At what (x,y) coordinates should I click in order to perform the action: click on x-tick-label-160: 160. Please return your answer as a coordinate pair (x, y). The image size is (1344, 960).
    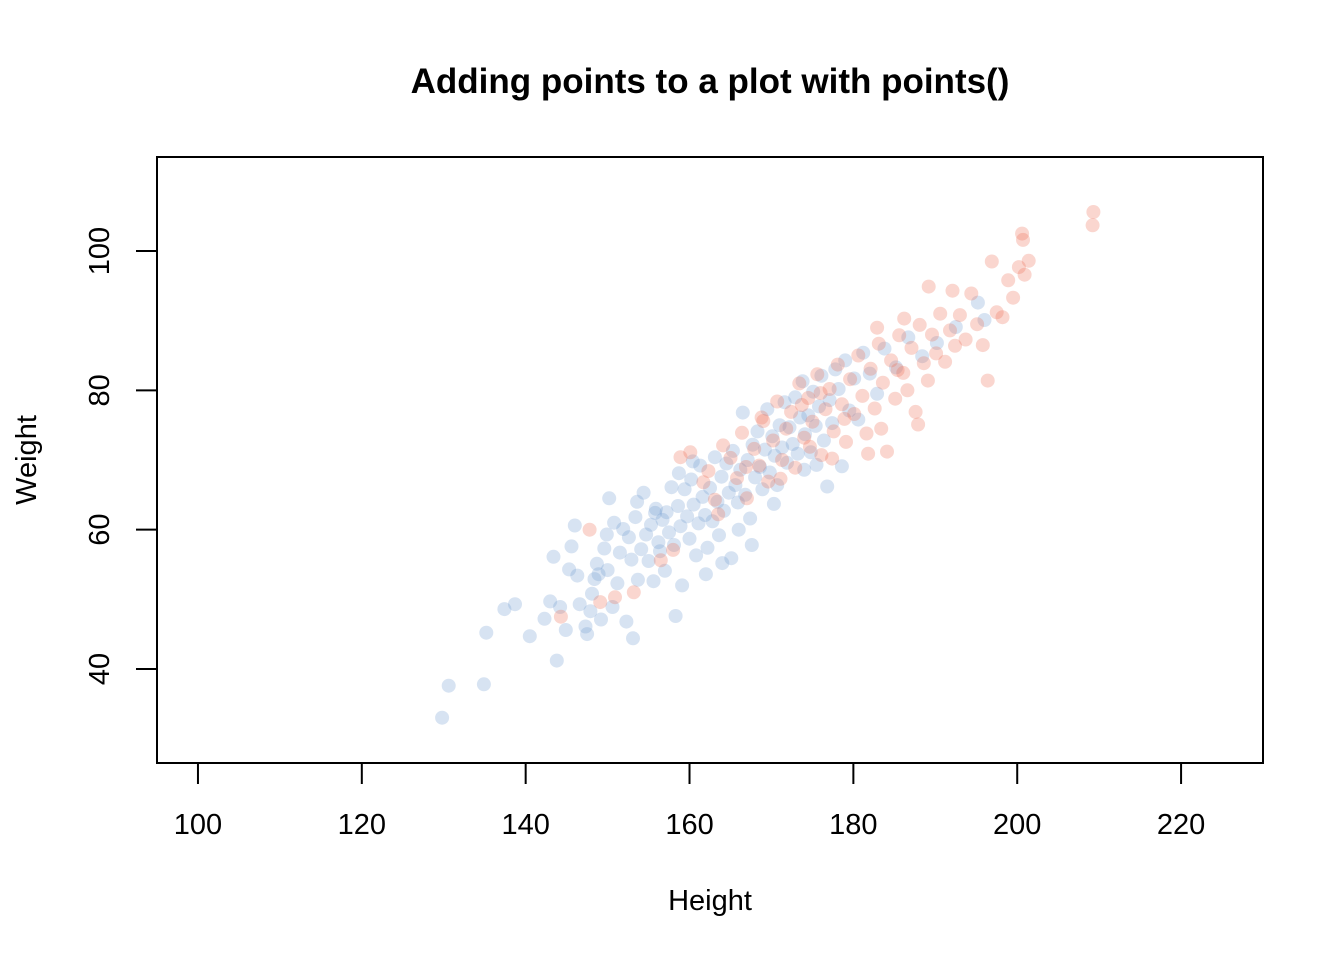
    Looking at the image, I should click on (689, 825).